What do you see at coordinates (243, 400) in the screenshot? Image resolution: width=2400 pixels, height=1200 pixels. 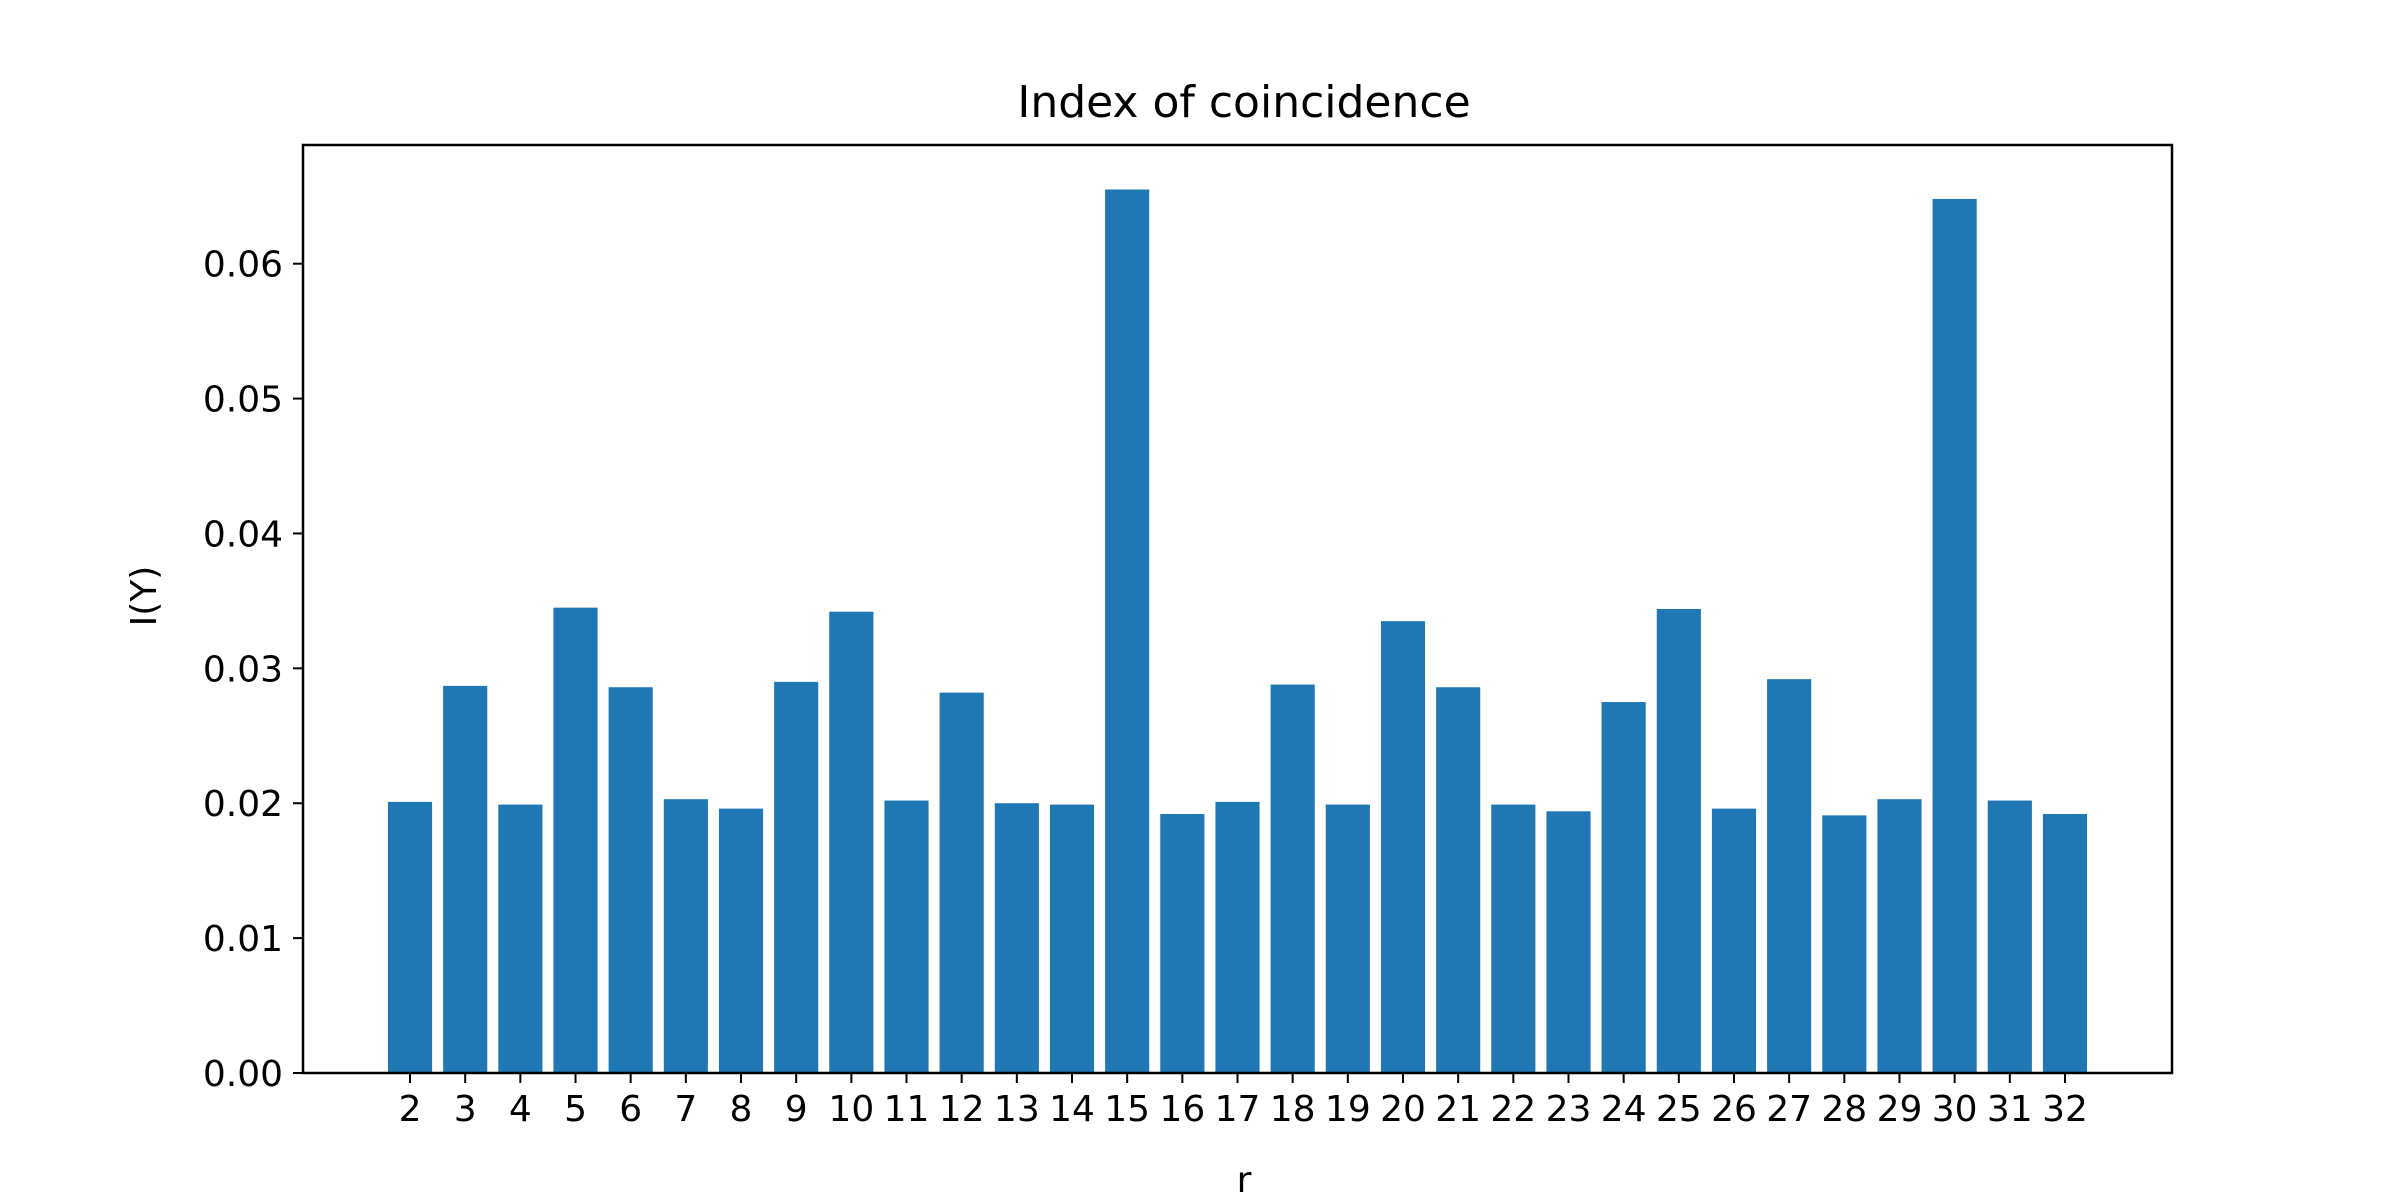 I see `y-tick-label-0.05: 0.05` at bounding box center [243, 400].